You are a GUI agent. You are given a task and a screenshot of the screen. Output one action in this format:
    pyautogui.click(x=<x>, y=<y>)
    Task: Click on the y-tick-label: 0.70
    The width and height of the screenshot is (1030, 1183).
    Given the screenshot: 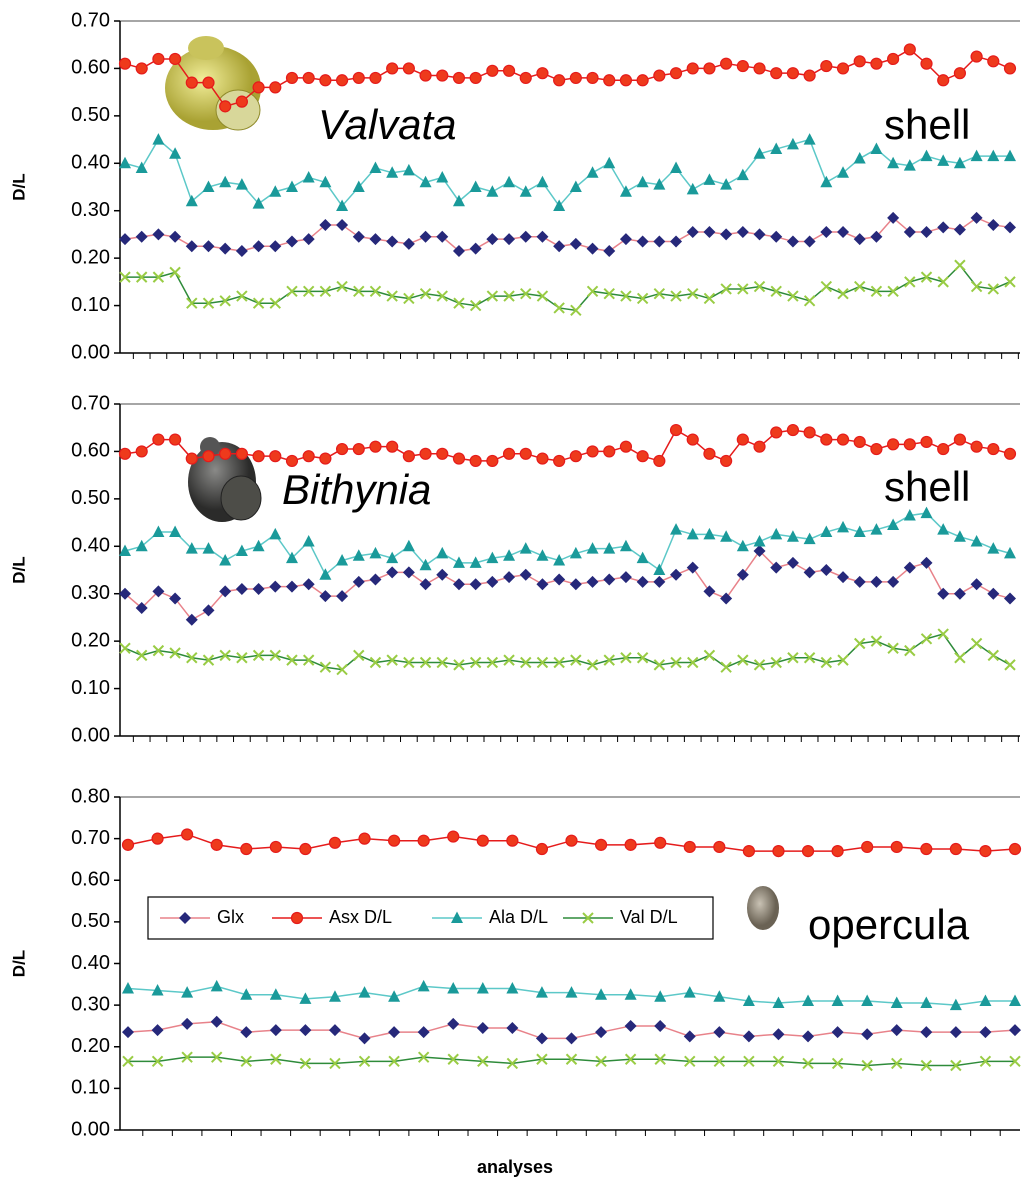 What is the action you would take?
    pyautogui.click(x=90, y=403)
    